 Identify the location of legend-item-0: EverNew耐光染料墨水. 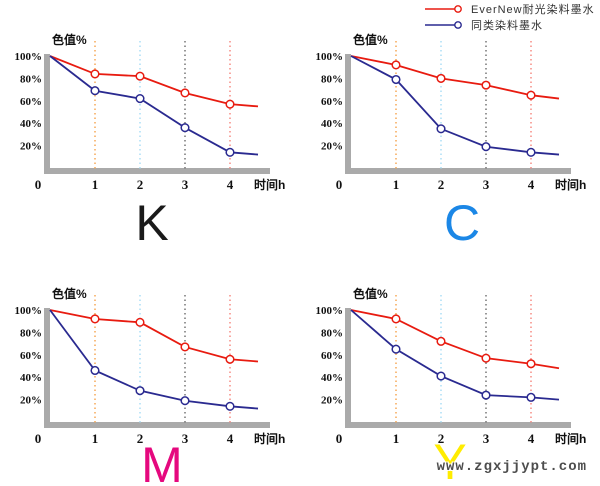
(509, 8).